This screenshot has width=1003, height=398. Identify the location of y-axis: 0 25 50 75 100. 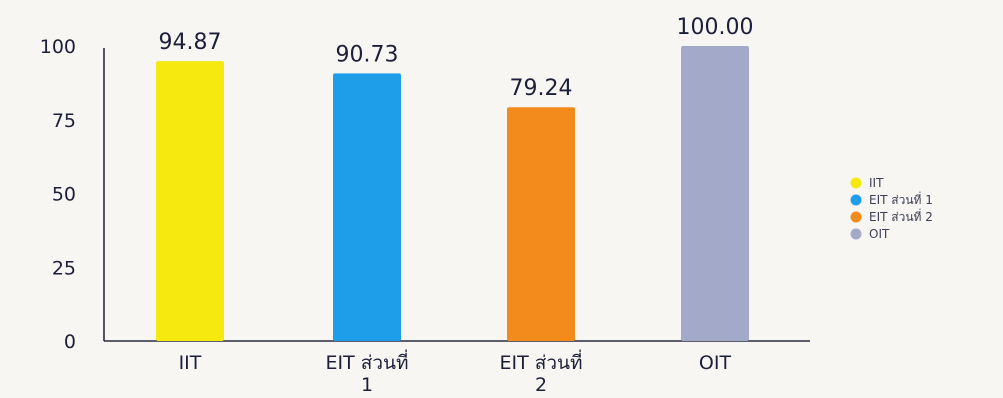
(72, 194).